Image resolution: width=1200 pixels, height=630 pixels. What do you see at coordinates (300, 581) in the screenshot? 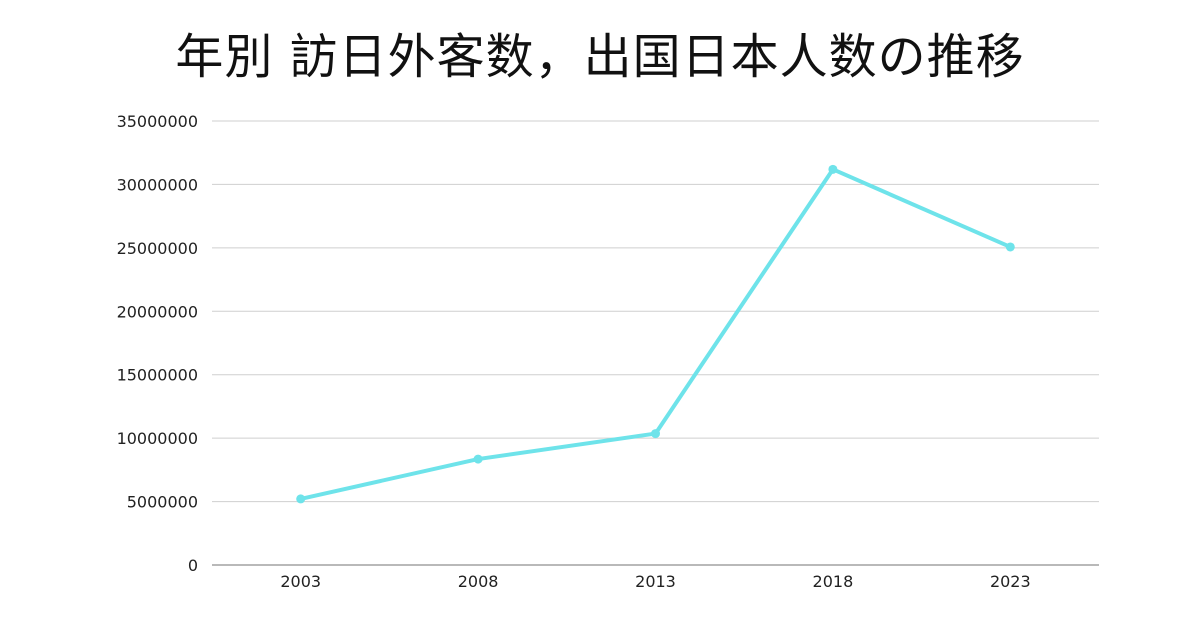
I see `x-tick-label: 2003` at bounding box center [300, 581].